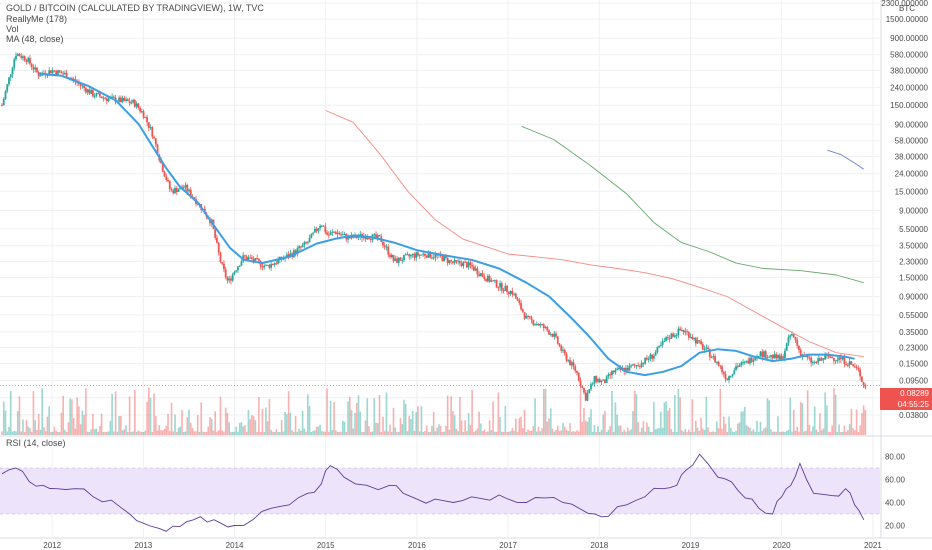 This screenshot has width=932, height=550. Describe the element at coordinates (895, 457) in the screenshot. I see `rsi-tick-label: 80.00` at that location.